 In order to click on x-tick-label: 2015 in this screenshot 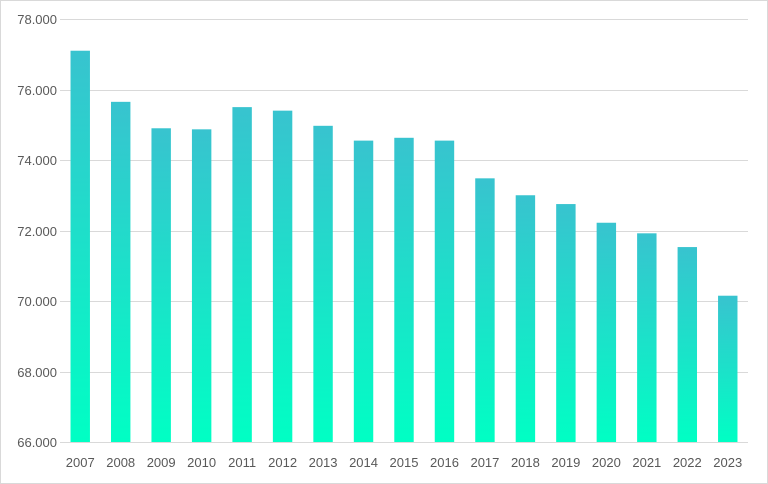, I will do `click(404, 462)`.